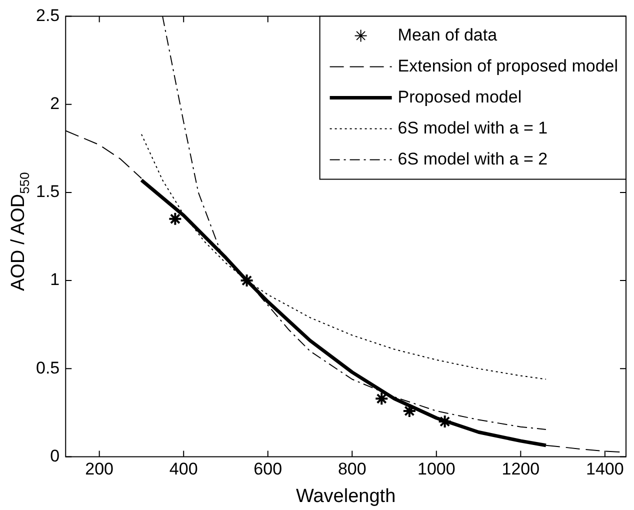 The image size is (634, 510). Describe the element at coordinates (99, 469) in the screenshot. I see `x-tick-label: 200` at that location.